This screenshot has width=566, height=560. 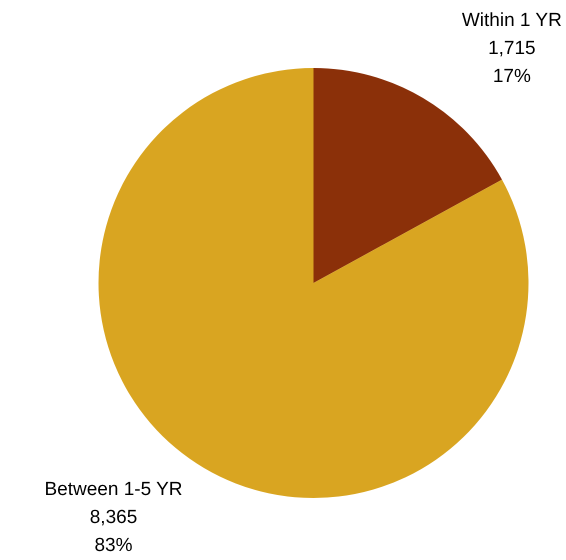 What do you see at coordinates (113, 489) in the screenshot?
I see `slice-label: Between 1-5 YR` at bounding box center [113, 489].